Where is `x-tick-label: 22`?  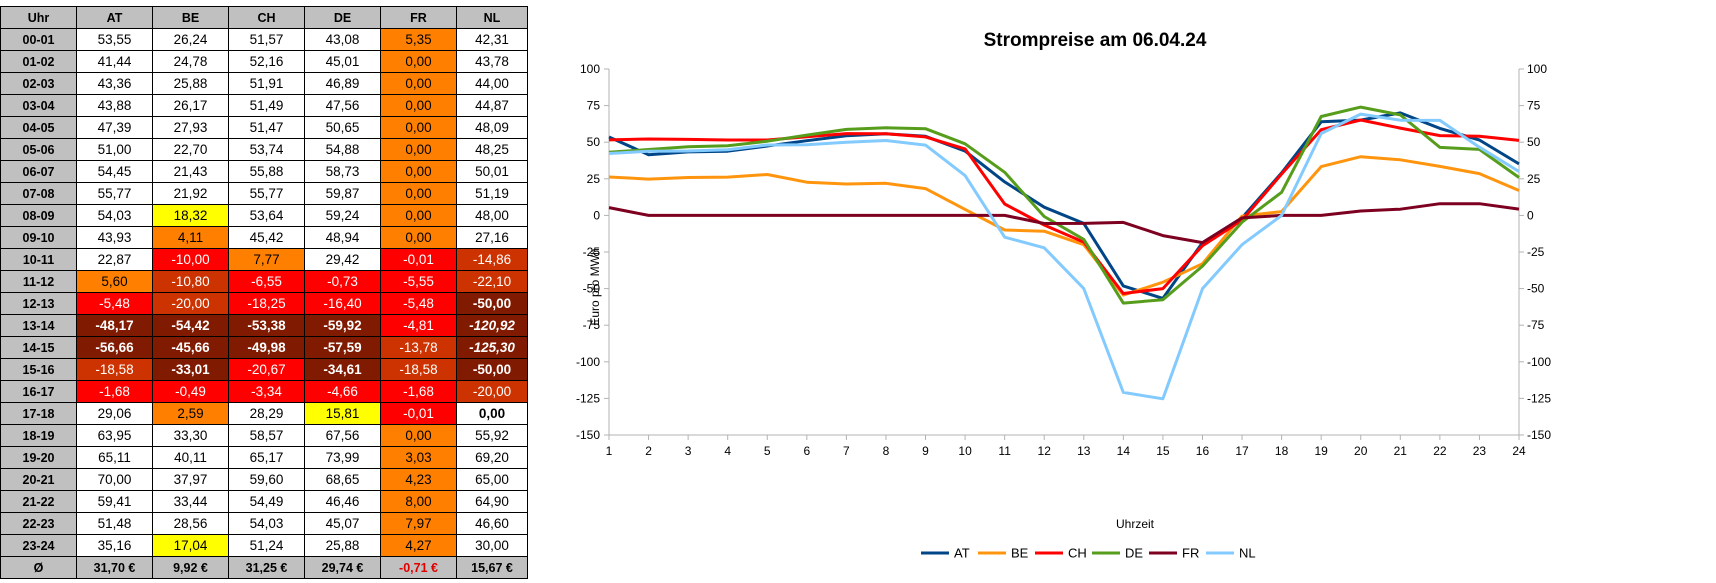
x-tick-label: 22 is located at coordinates (1440, 451).